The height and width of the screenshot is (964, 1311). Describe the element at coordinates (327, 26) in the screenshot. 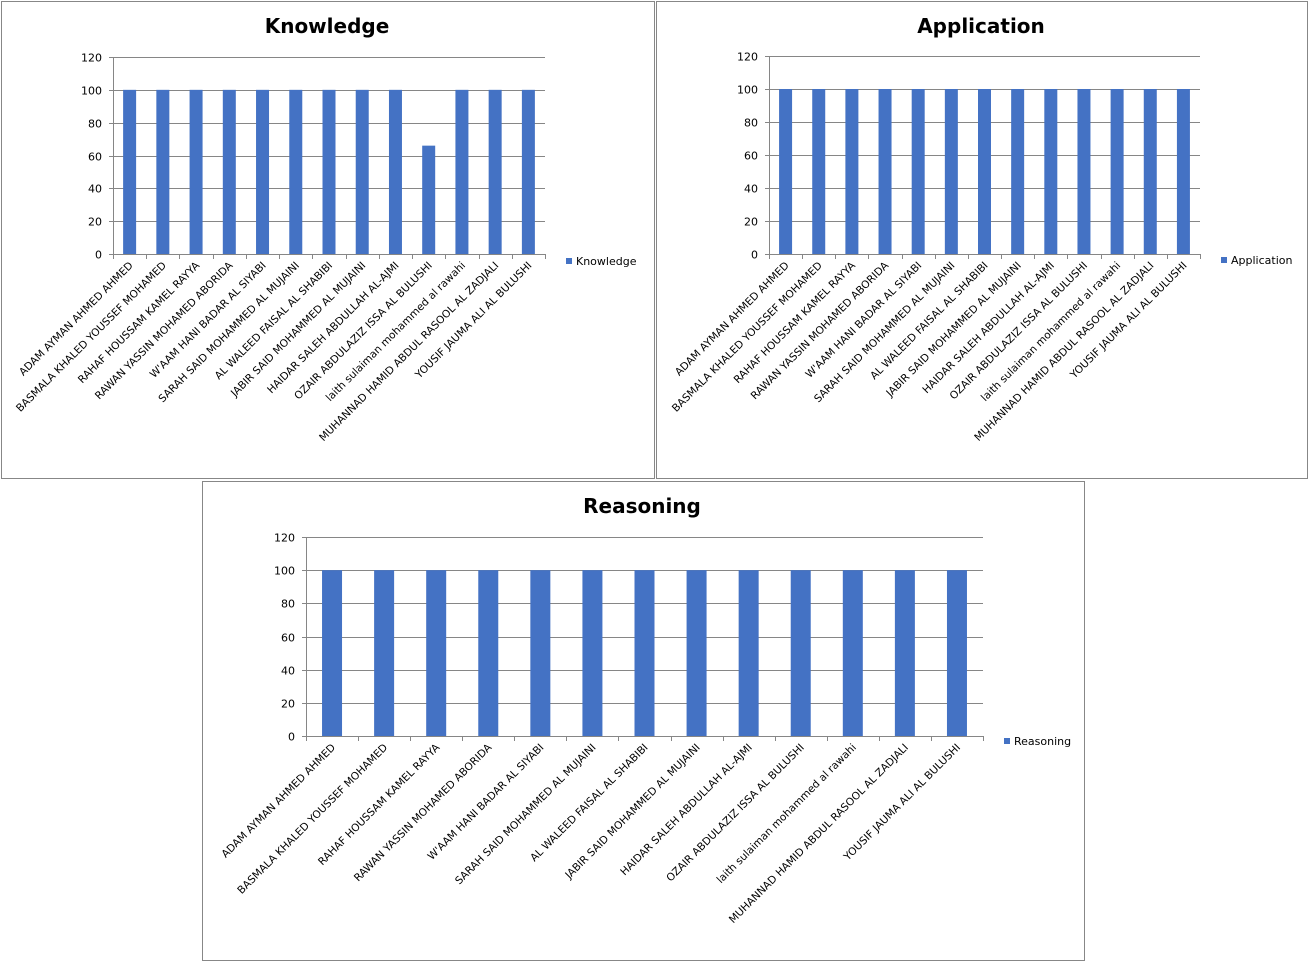

I see `chart-title: Knowledge` at that location.